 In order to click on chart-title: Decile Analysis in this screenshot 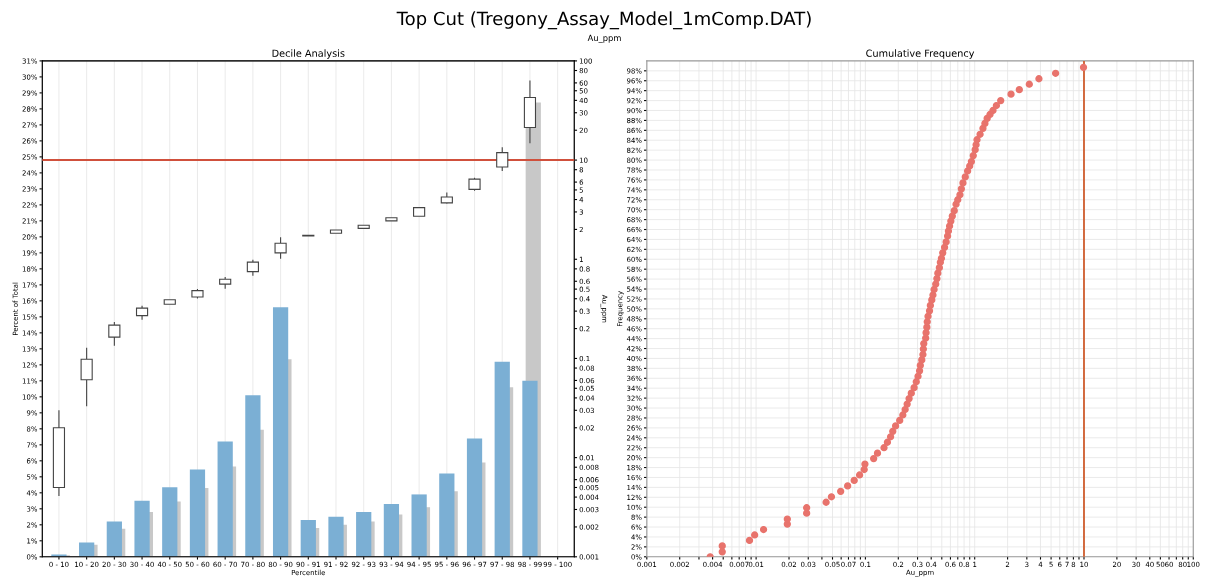, I will do `click(308, 54)`.